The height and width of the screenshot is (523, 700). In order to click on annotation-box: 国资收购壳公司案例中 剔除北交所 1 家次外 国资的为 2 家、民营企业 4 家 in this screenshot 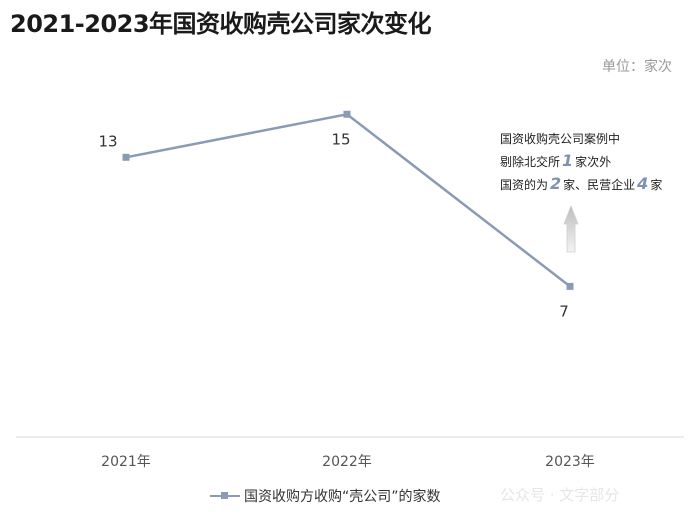, I will do `click(581, 162)`.